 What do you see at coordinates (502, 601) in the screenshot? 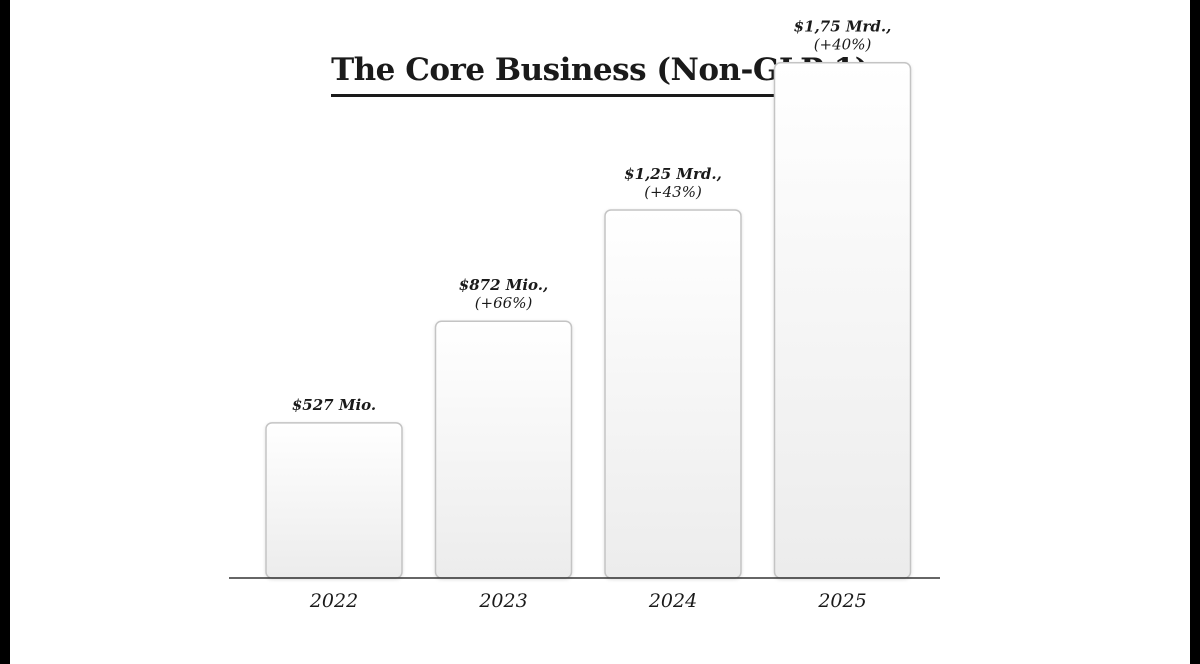
I see `x-tick-label: 2023` at bounding box center [502, 601].